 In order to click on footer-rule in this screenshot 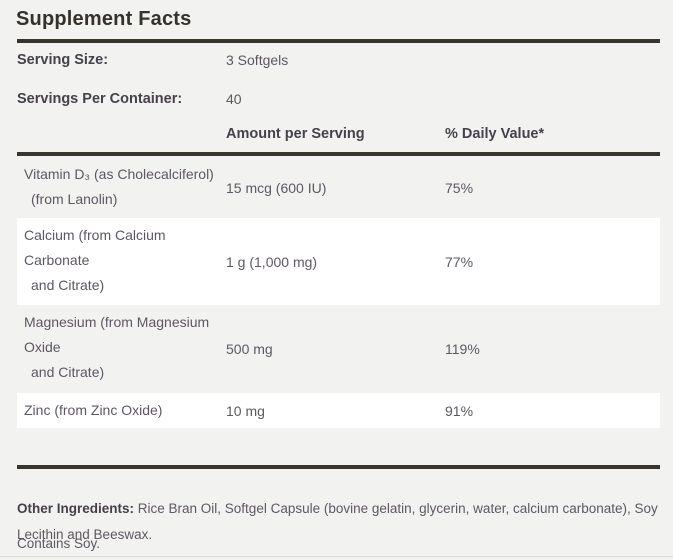, I will do `click(338, 467)`.